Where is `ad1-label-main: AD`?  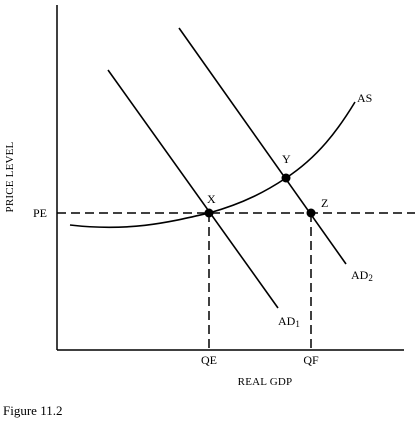
ad1-label-main: AD is located at coordinates (287, 321).